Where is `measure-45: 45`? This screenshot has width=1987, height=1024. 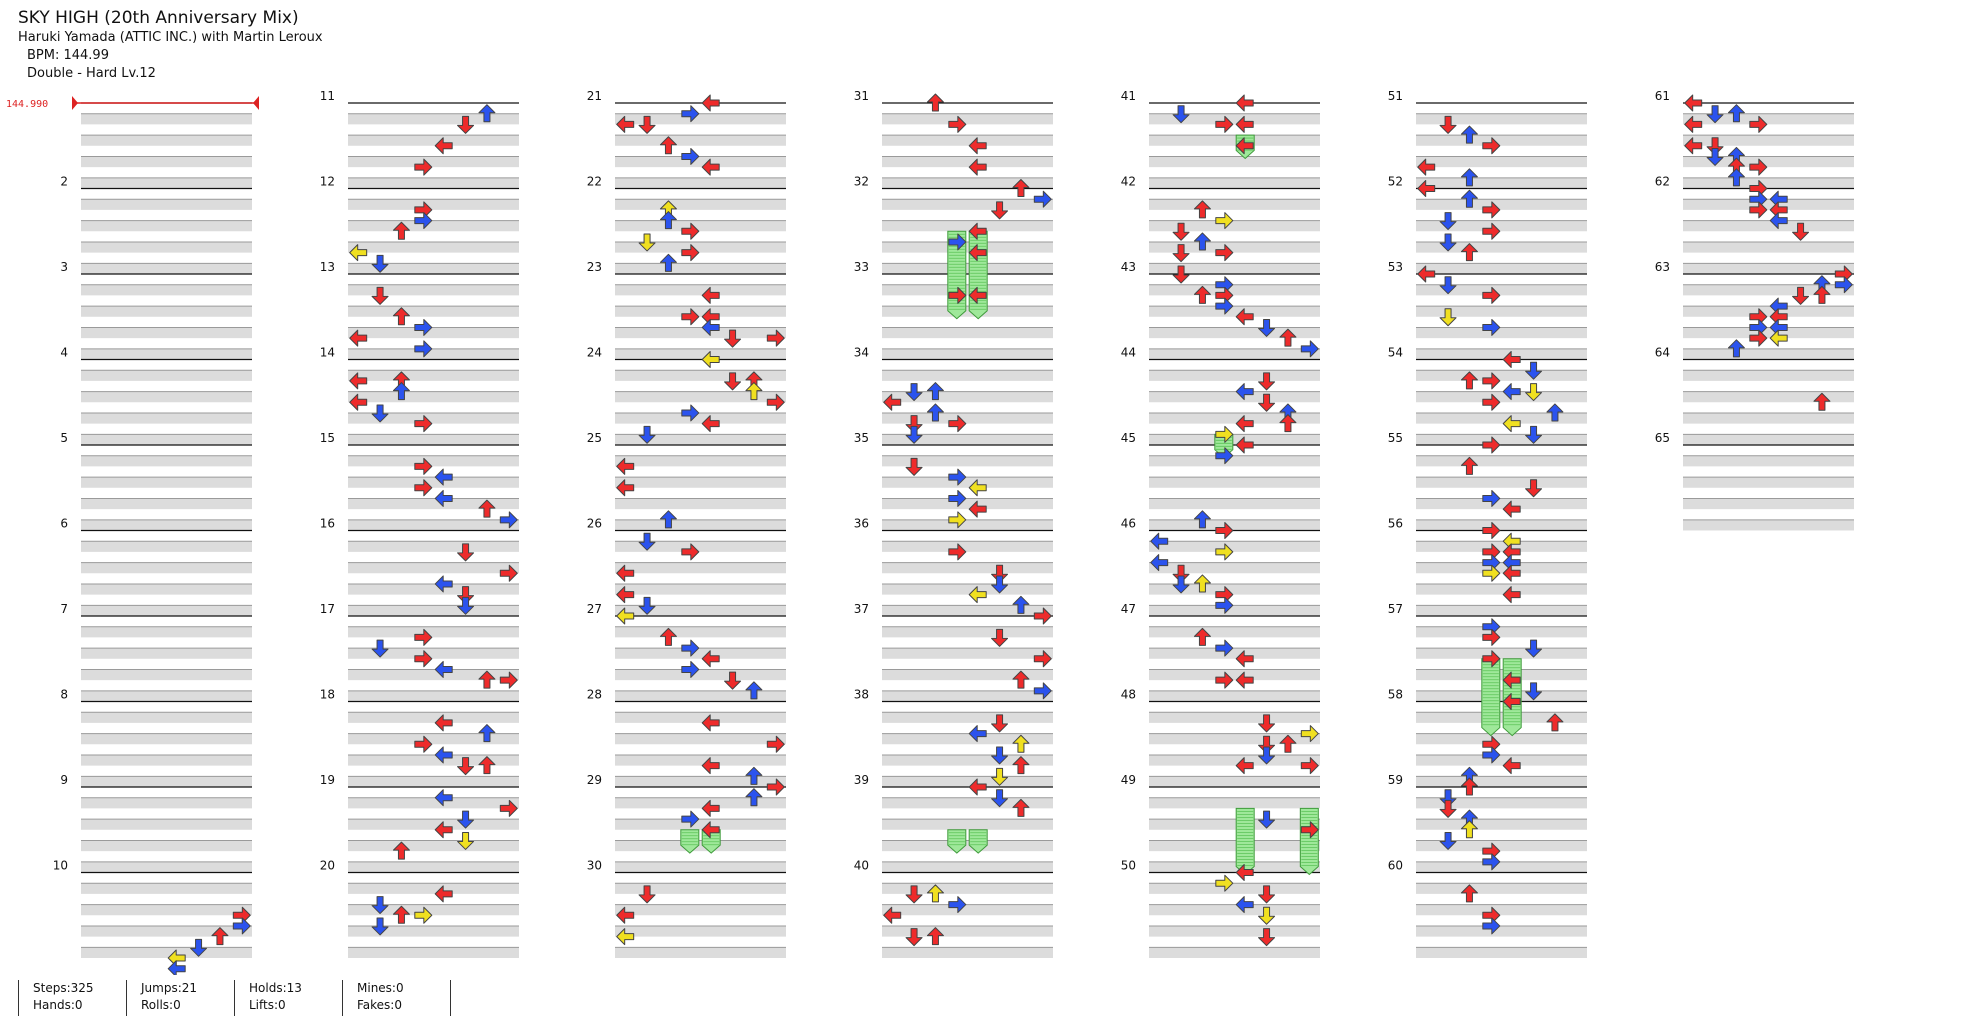
measure-45: 45 is located at coordinates (1220, 481).